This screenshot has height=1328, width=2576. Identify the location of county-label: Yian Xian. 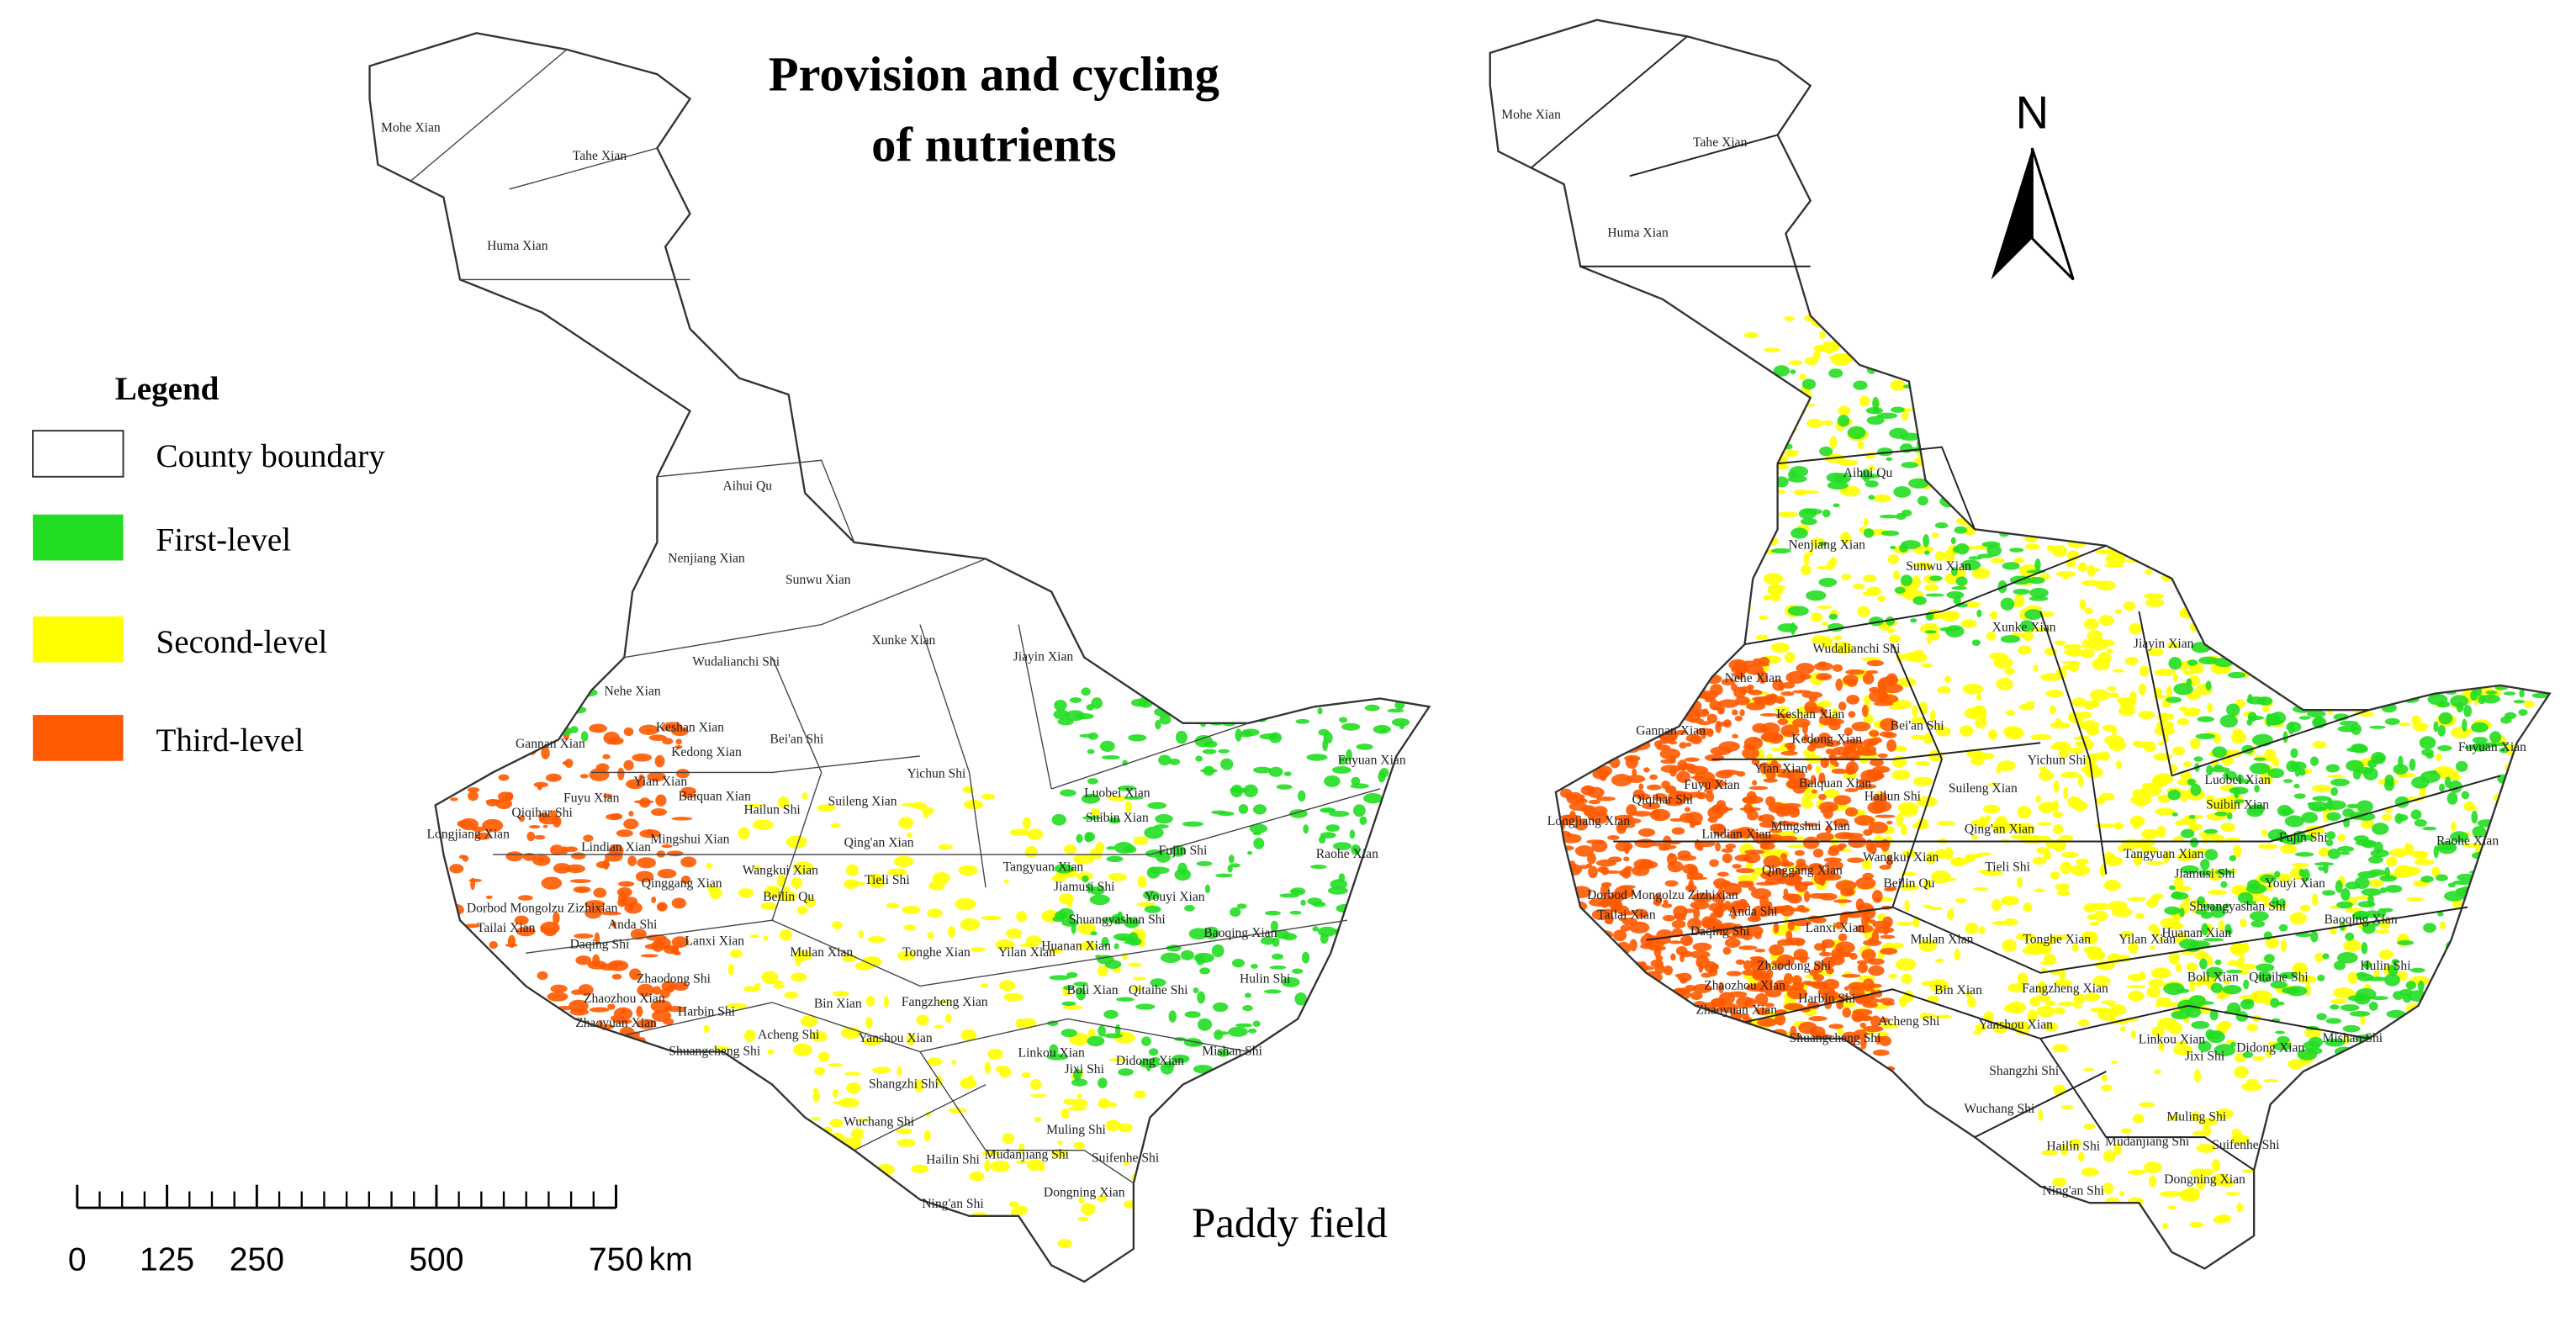
(1781, 768).